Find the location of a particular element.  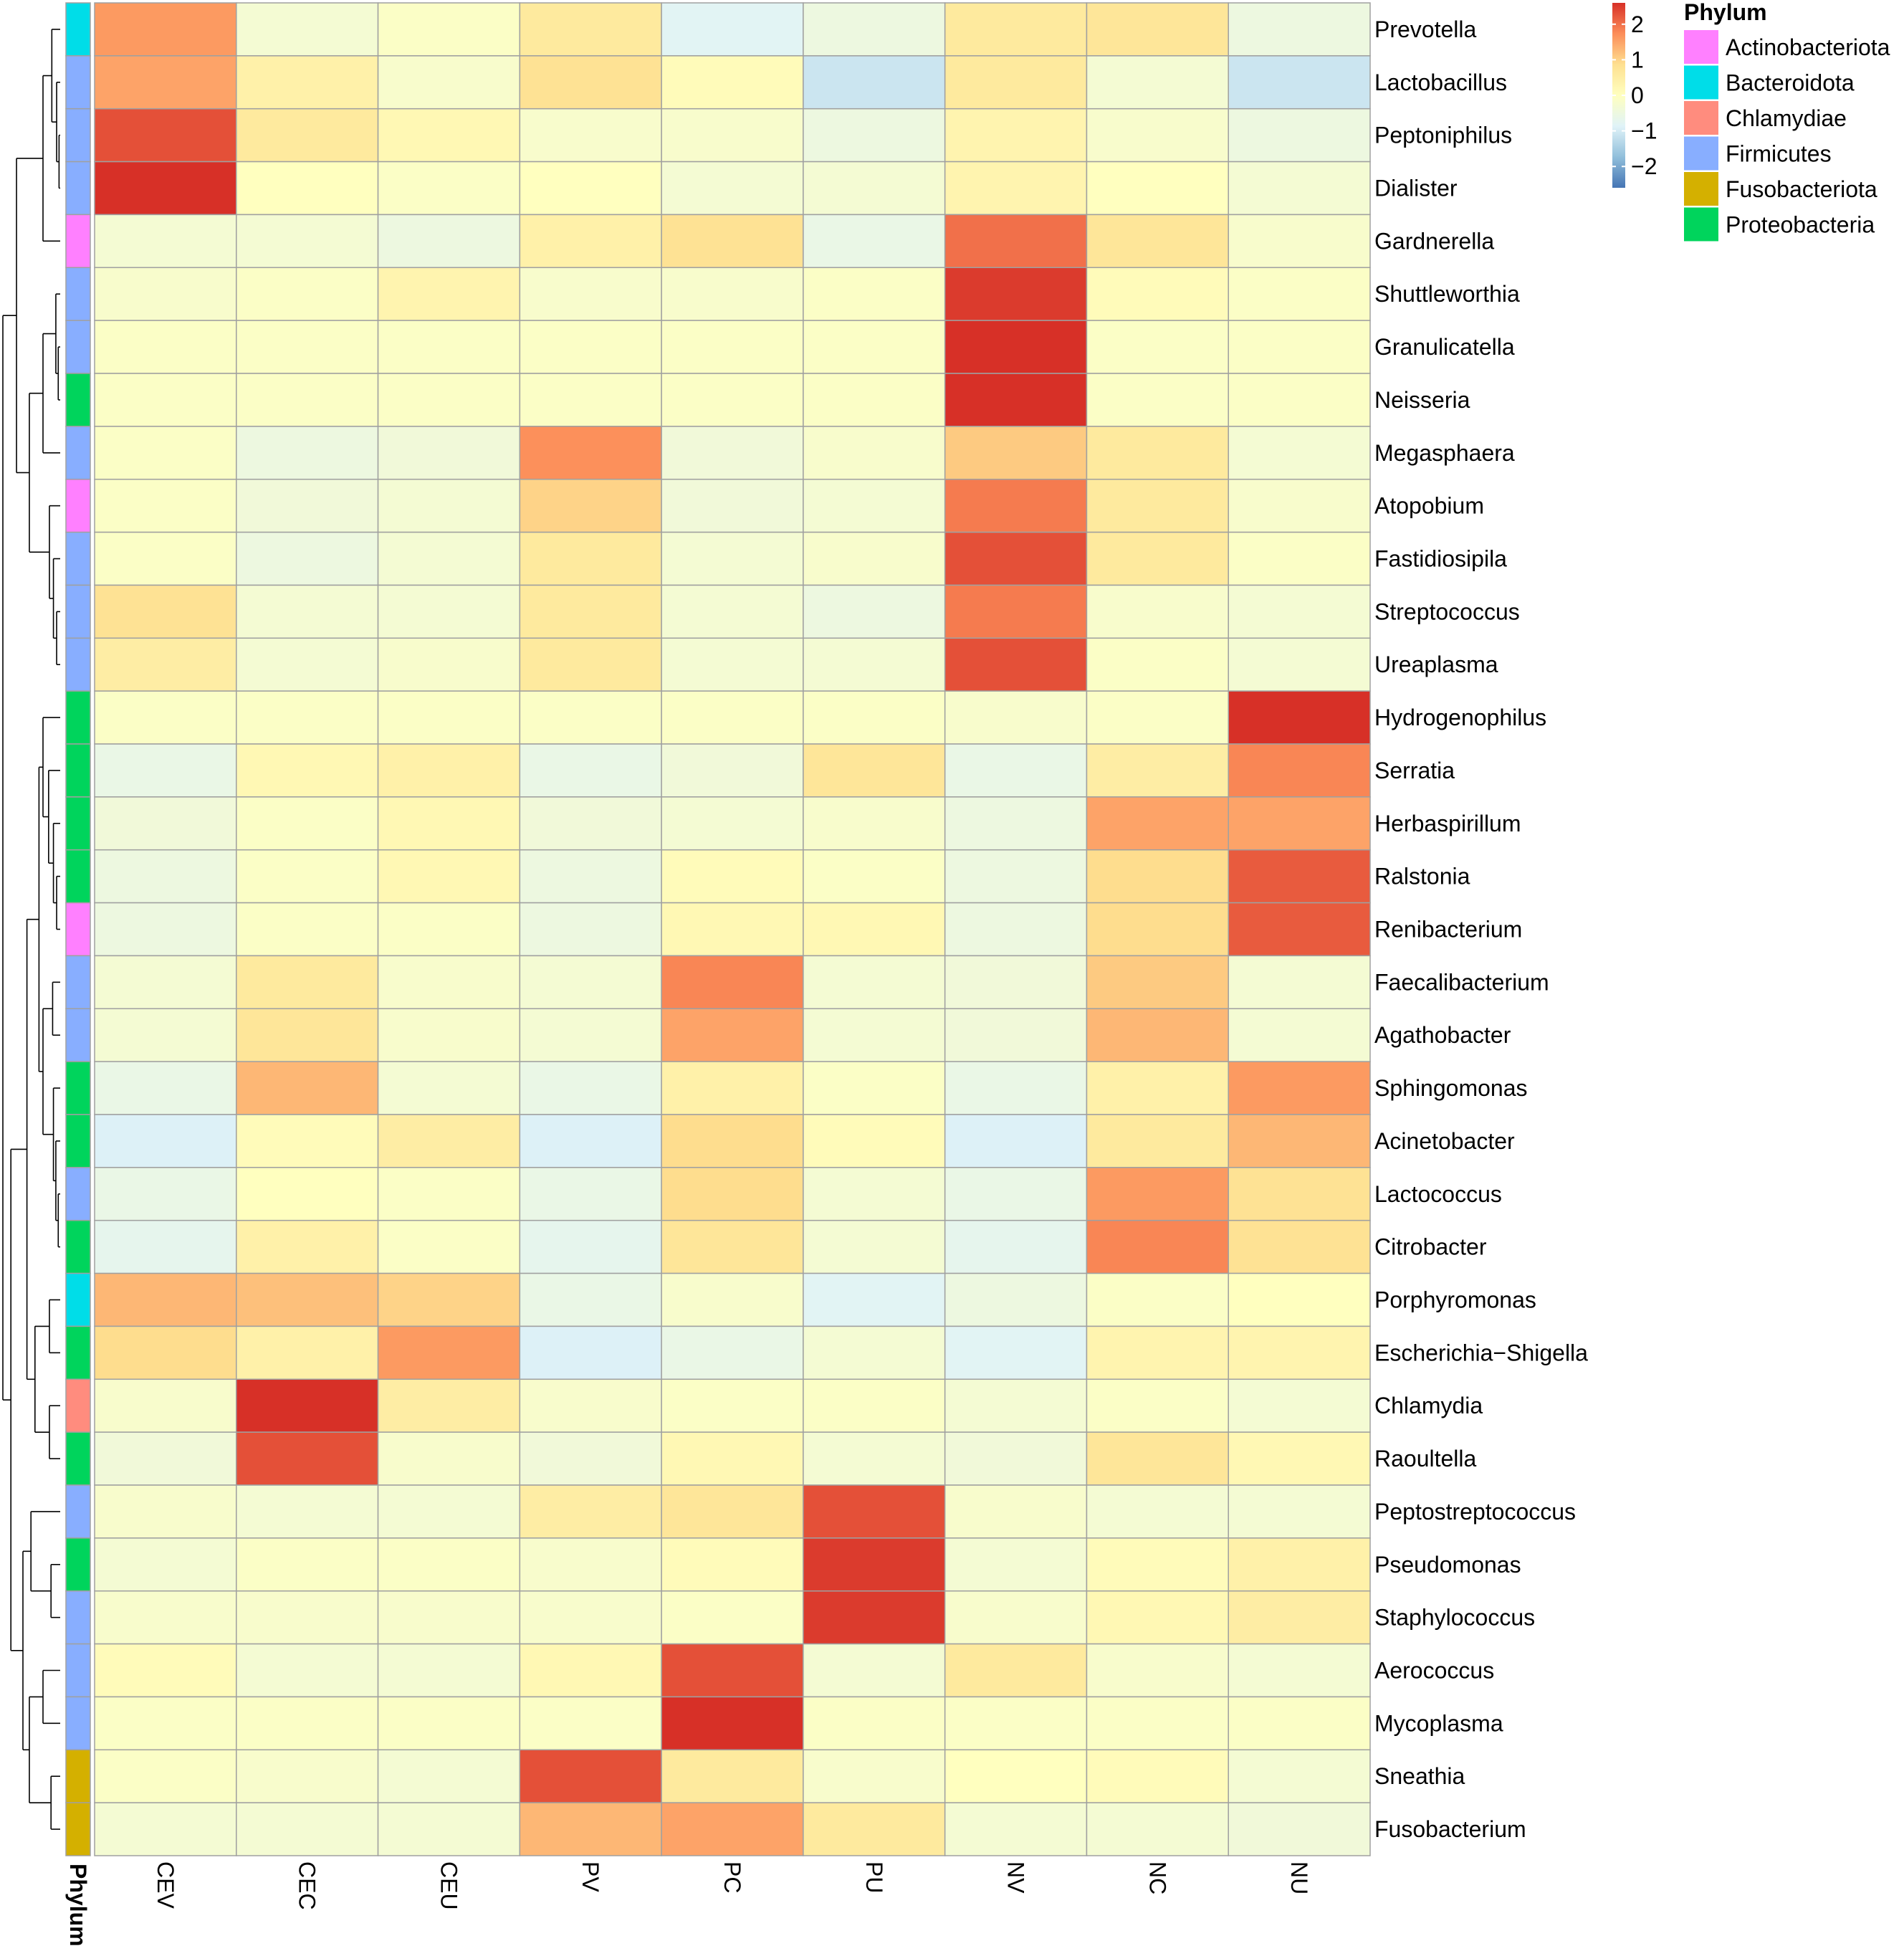

row-label: Aerococcus is located at coordinates (1434, 1671).